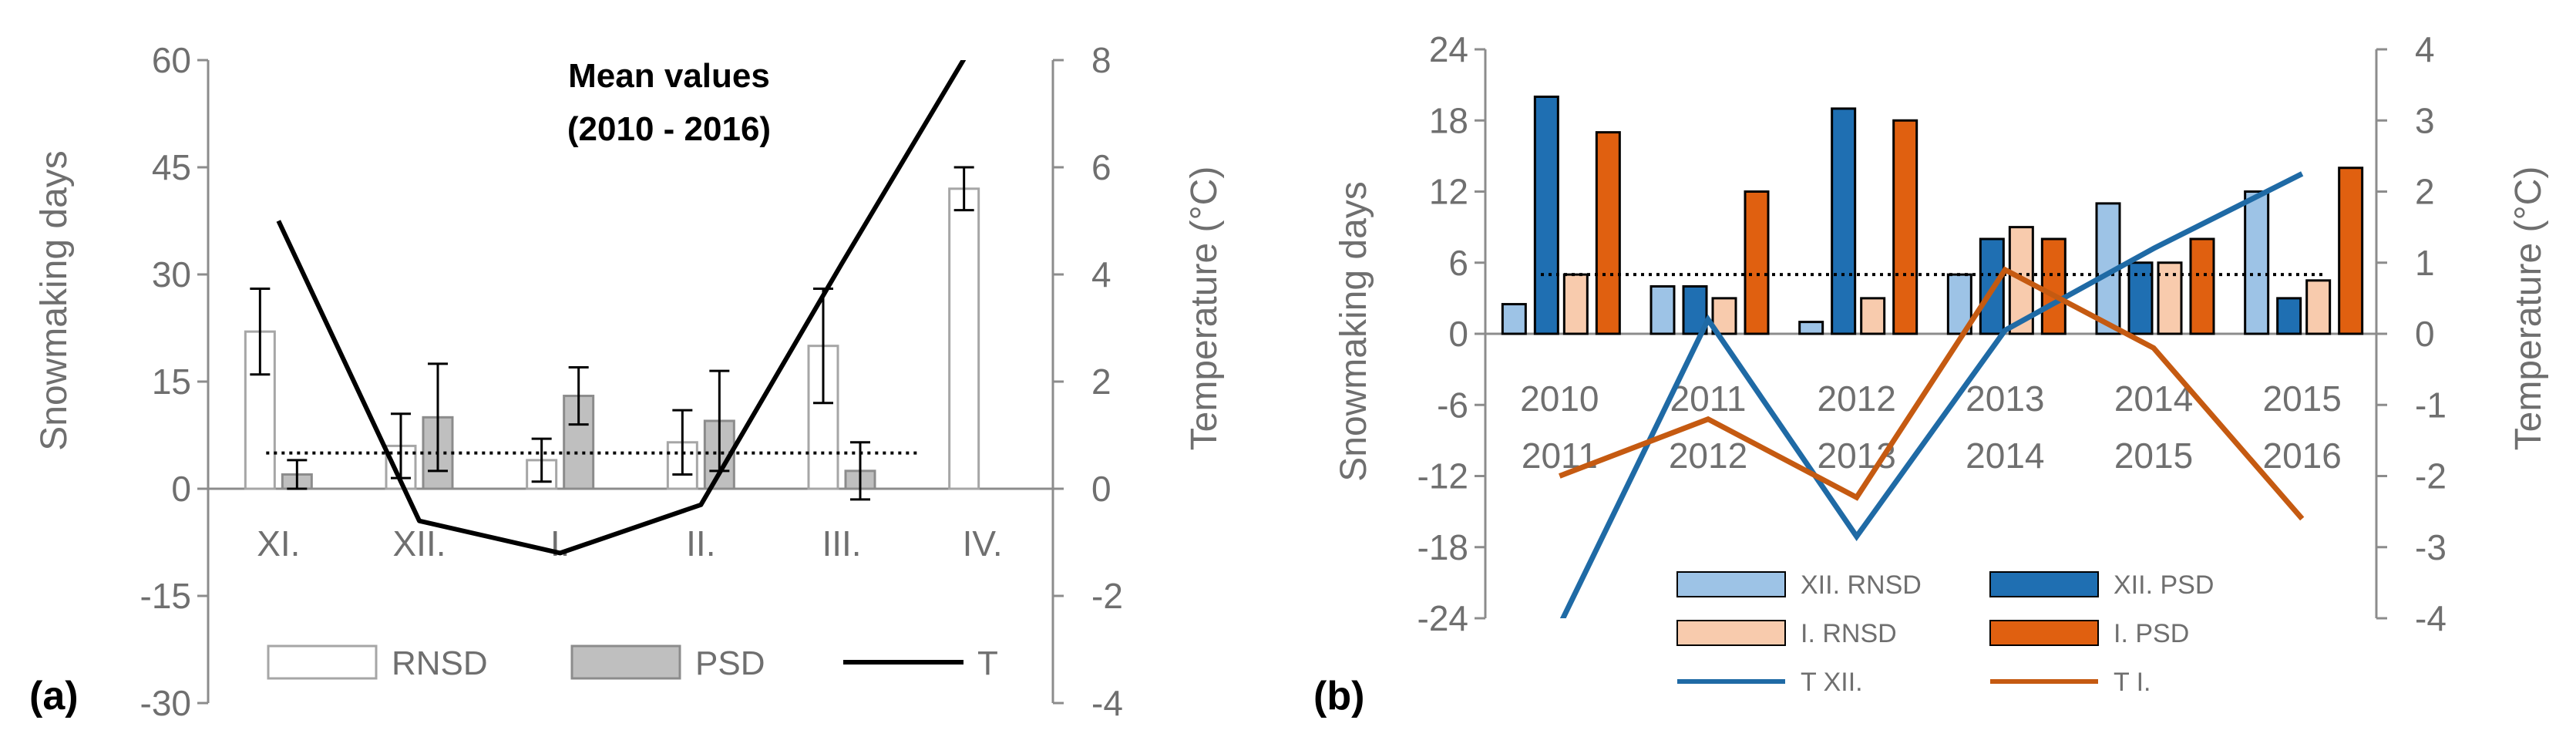 This screenshot has height=747, width=2576. I want to click on panel-a-x-tick-label: XII., so click(419, 543).